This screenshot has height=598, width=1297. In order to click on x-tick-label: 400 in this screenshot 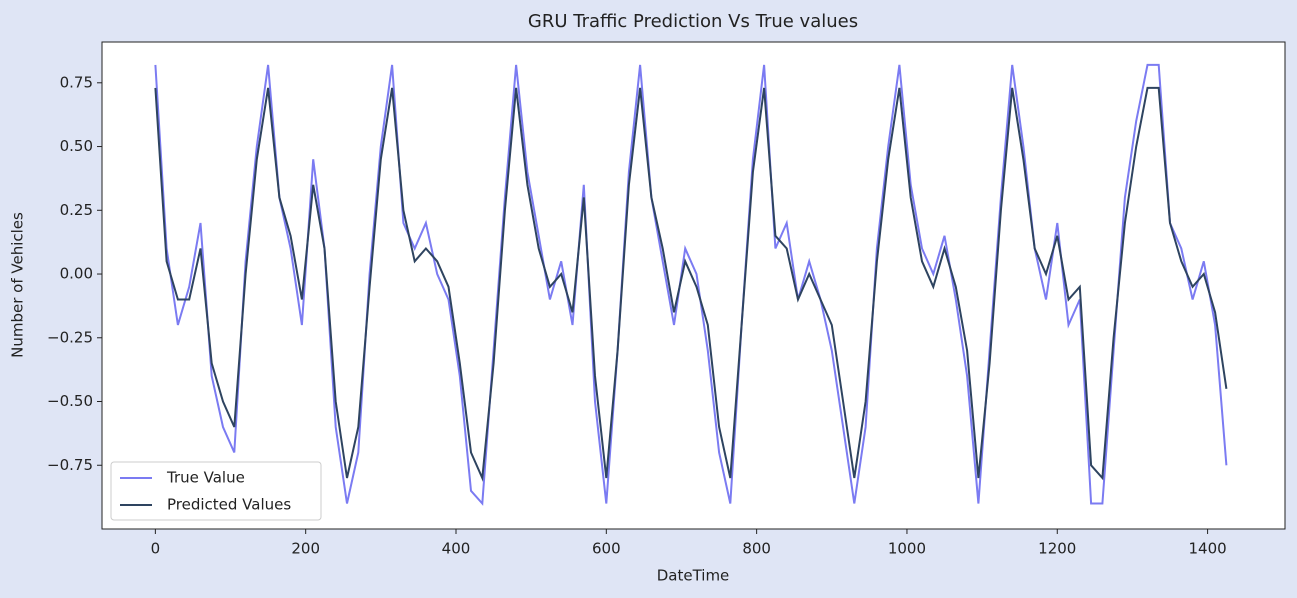, I will do `click(456, 549)`.